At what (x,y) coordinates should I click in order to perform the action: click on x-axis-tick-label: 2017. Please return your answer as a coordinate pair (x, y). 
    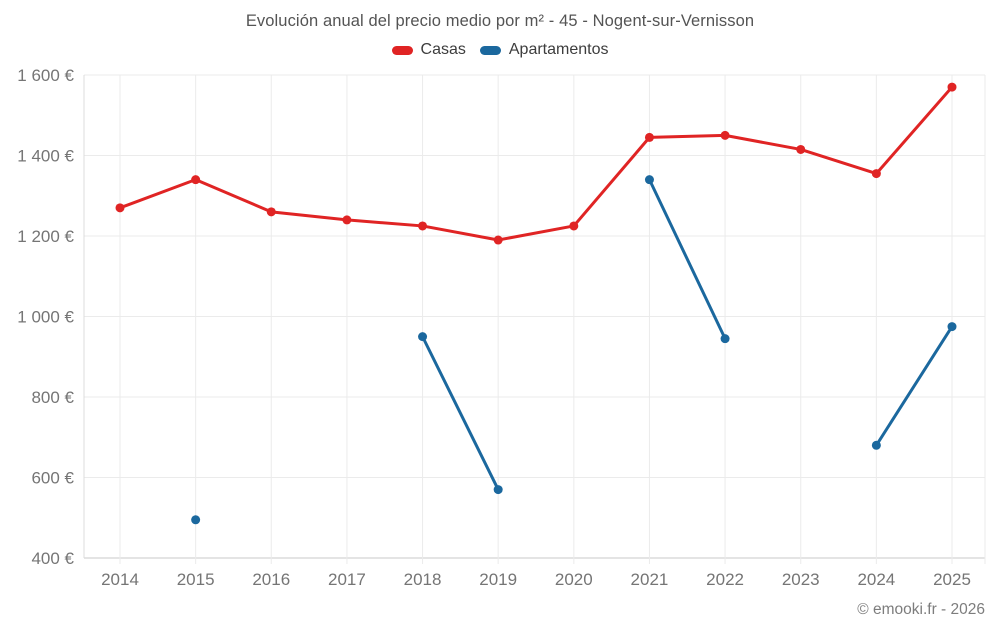
    Looking at the image, I should click on (347, 579).